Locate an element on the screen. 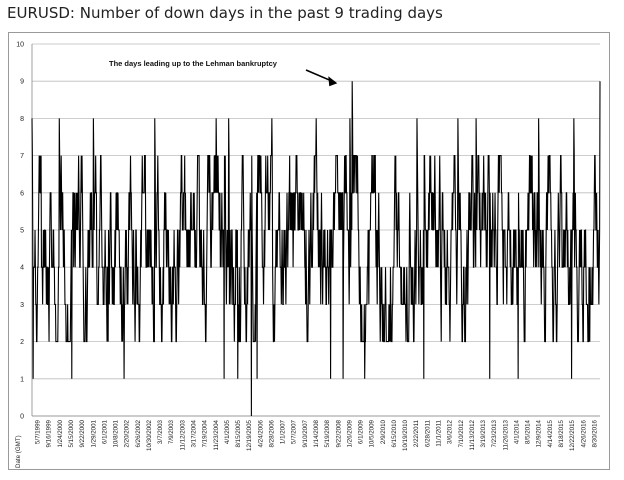 This screenshot has width=624, height=480. x-tick-label: 5/7/2007 is located at coordinates (294, 431).